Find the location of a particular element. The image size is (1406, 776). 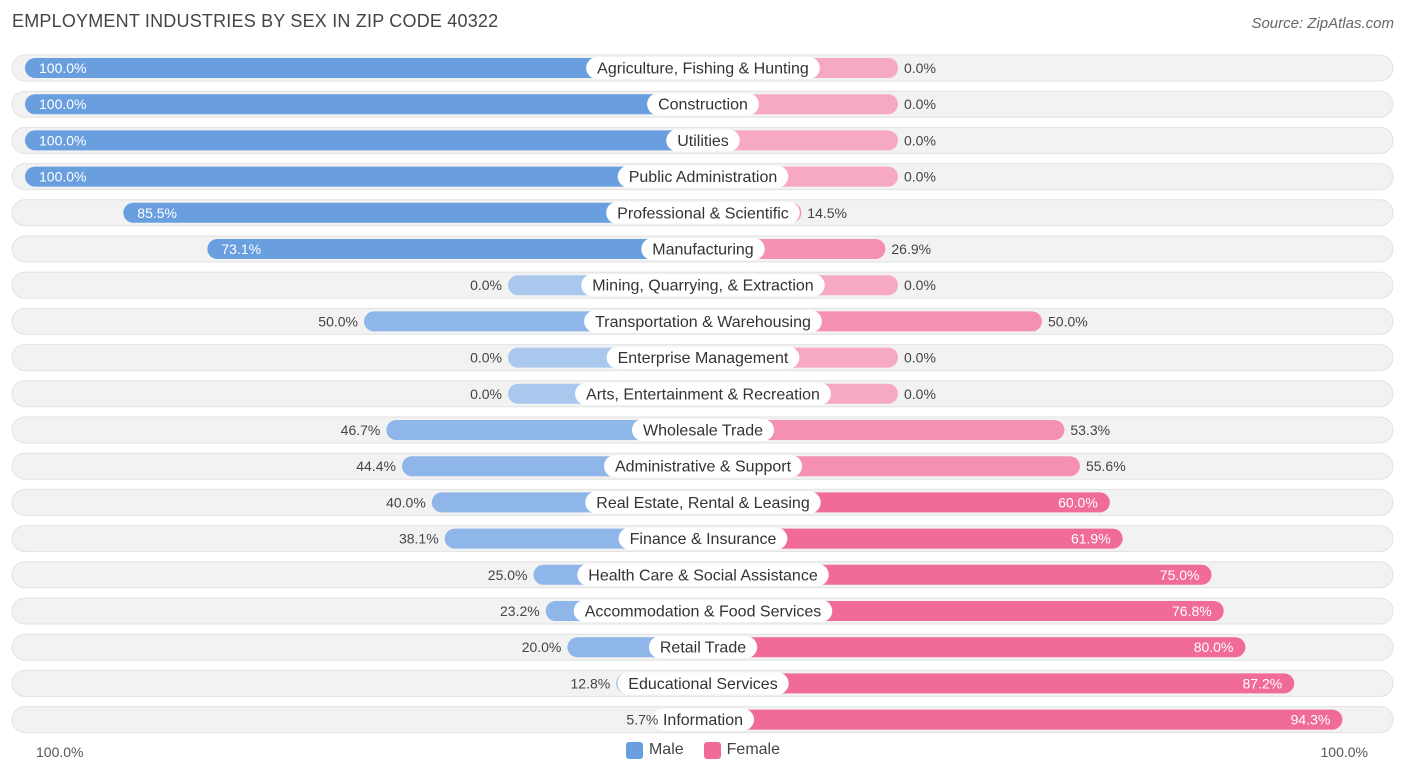

legend: Male Female is located at coordinates (703, 750).